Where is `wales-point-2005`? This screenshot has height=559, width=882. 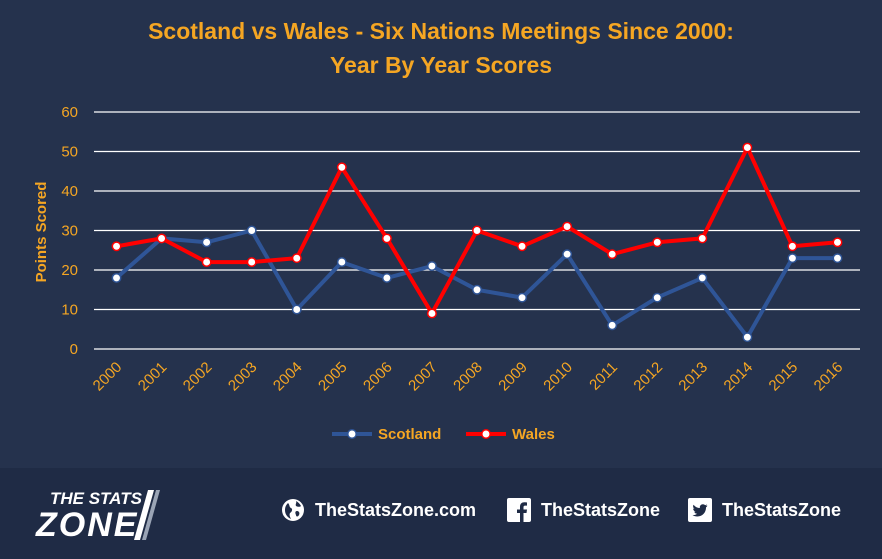
wales-point-2005 is located at coordinates (341, 167).